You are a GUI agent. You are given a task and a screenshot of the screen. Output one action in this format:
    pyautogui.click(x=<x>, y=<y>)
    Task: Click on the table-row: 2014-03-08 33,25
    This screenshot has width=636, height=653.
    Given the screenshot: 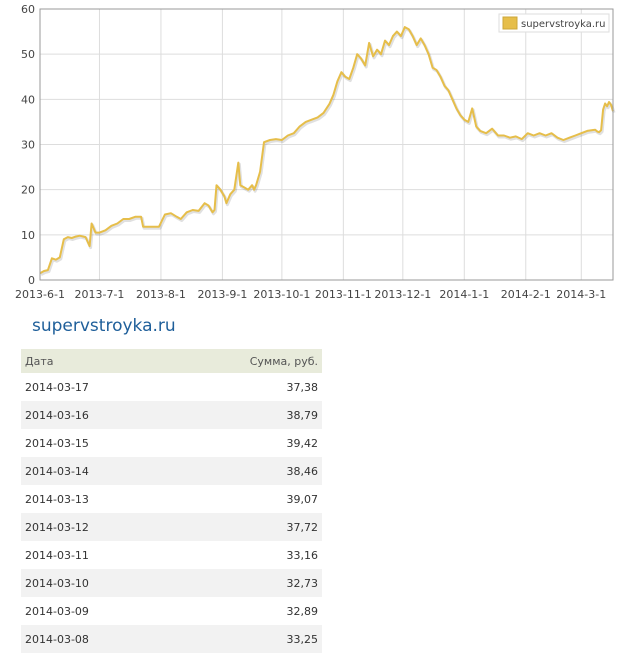 What is the action you would take?
    pyautogui.click(x=171, y=639)
    